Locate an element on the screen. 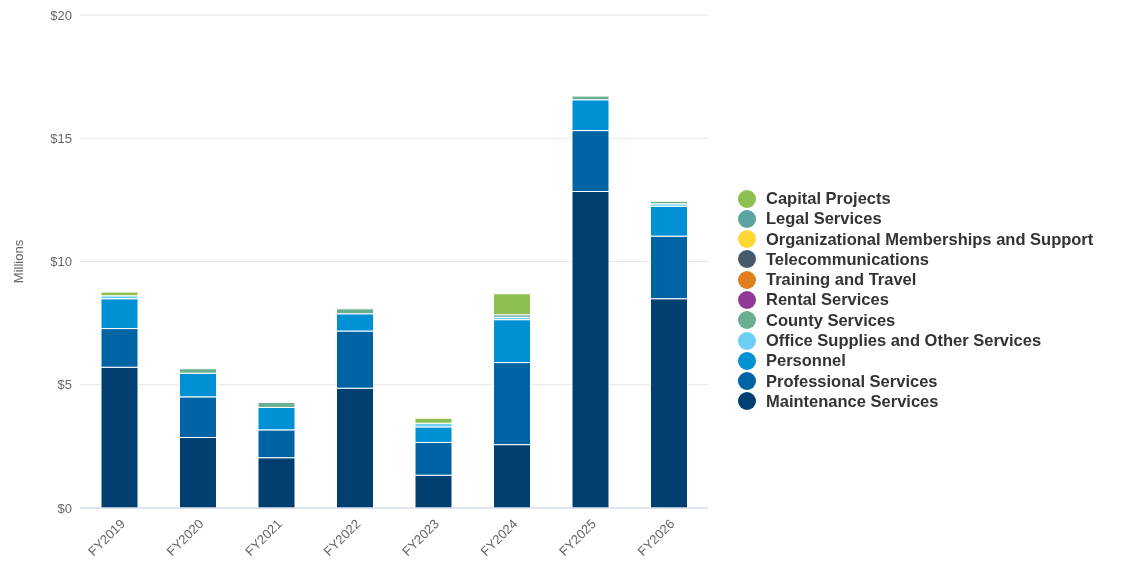  legend-label: Personnel is located at coordinates (806, 361).